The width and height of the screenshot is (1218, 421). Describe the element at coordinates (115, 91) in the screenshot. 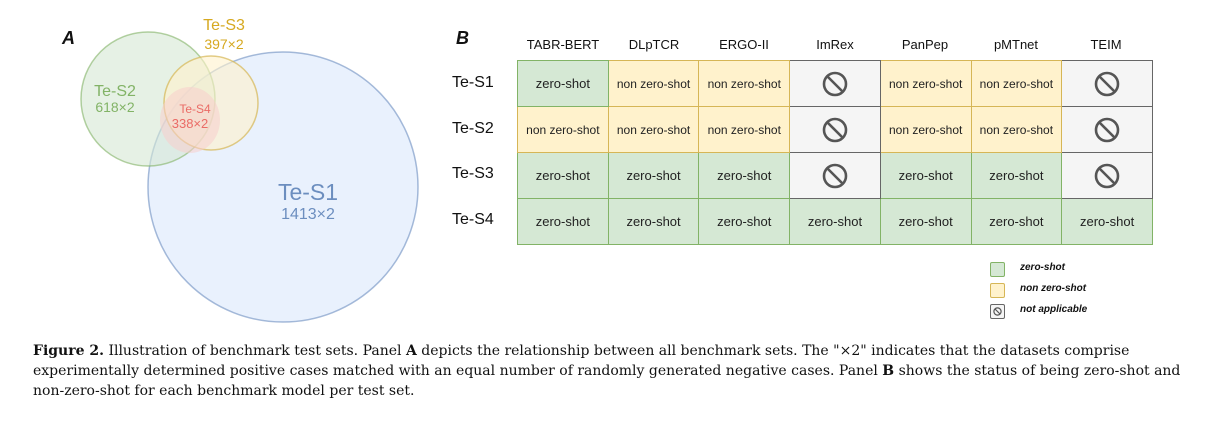

I see `venn-label-te-s2: Te-S2` at that location.